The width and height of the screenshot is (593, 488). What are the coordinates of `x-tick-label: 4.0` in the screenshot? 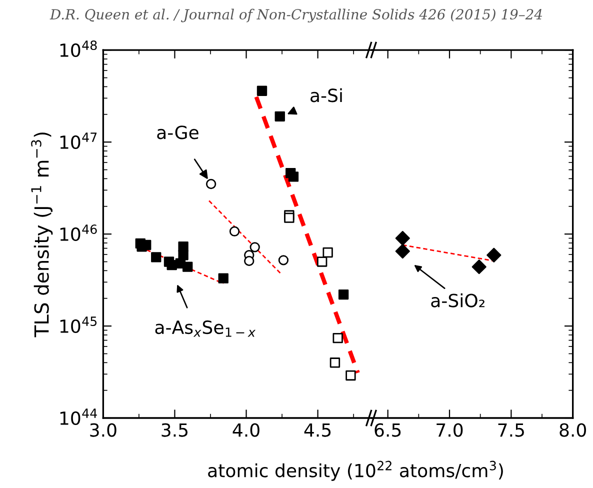 It's located at (246, 430).